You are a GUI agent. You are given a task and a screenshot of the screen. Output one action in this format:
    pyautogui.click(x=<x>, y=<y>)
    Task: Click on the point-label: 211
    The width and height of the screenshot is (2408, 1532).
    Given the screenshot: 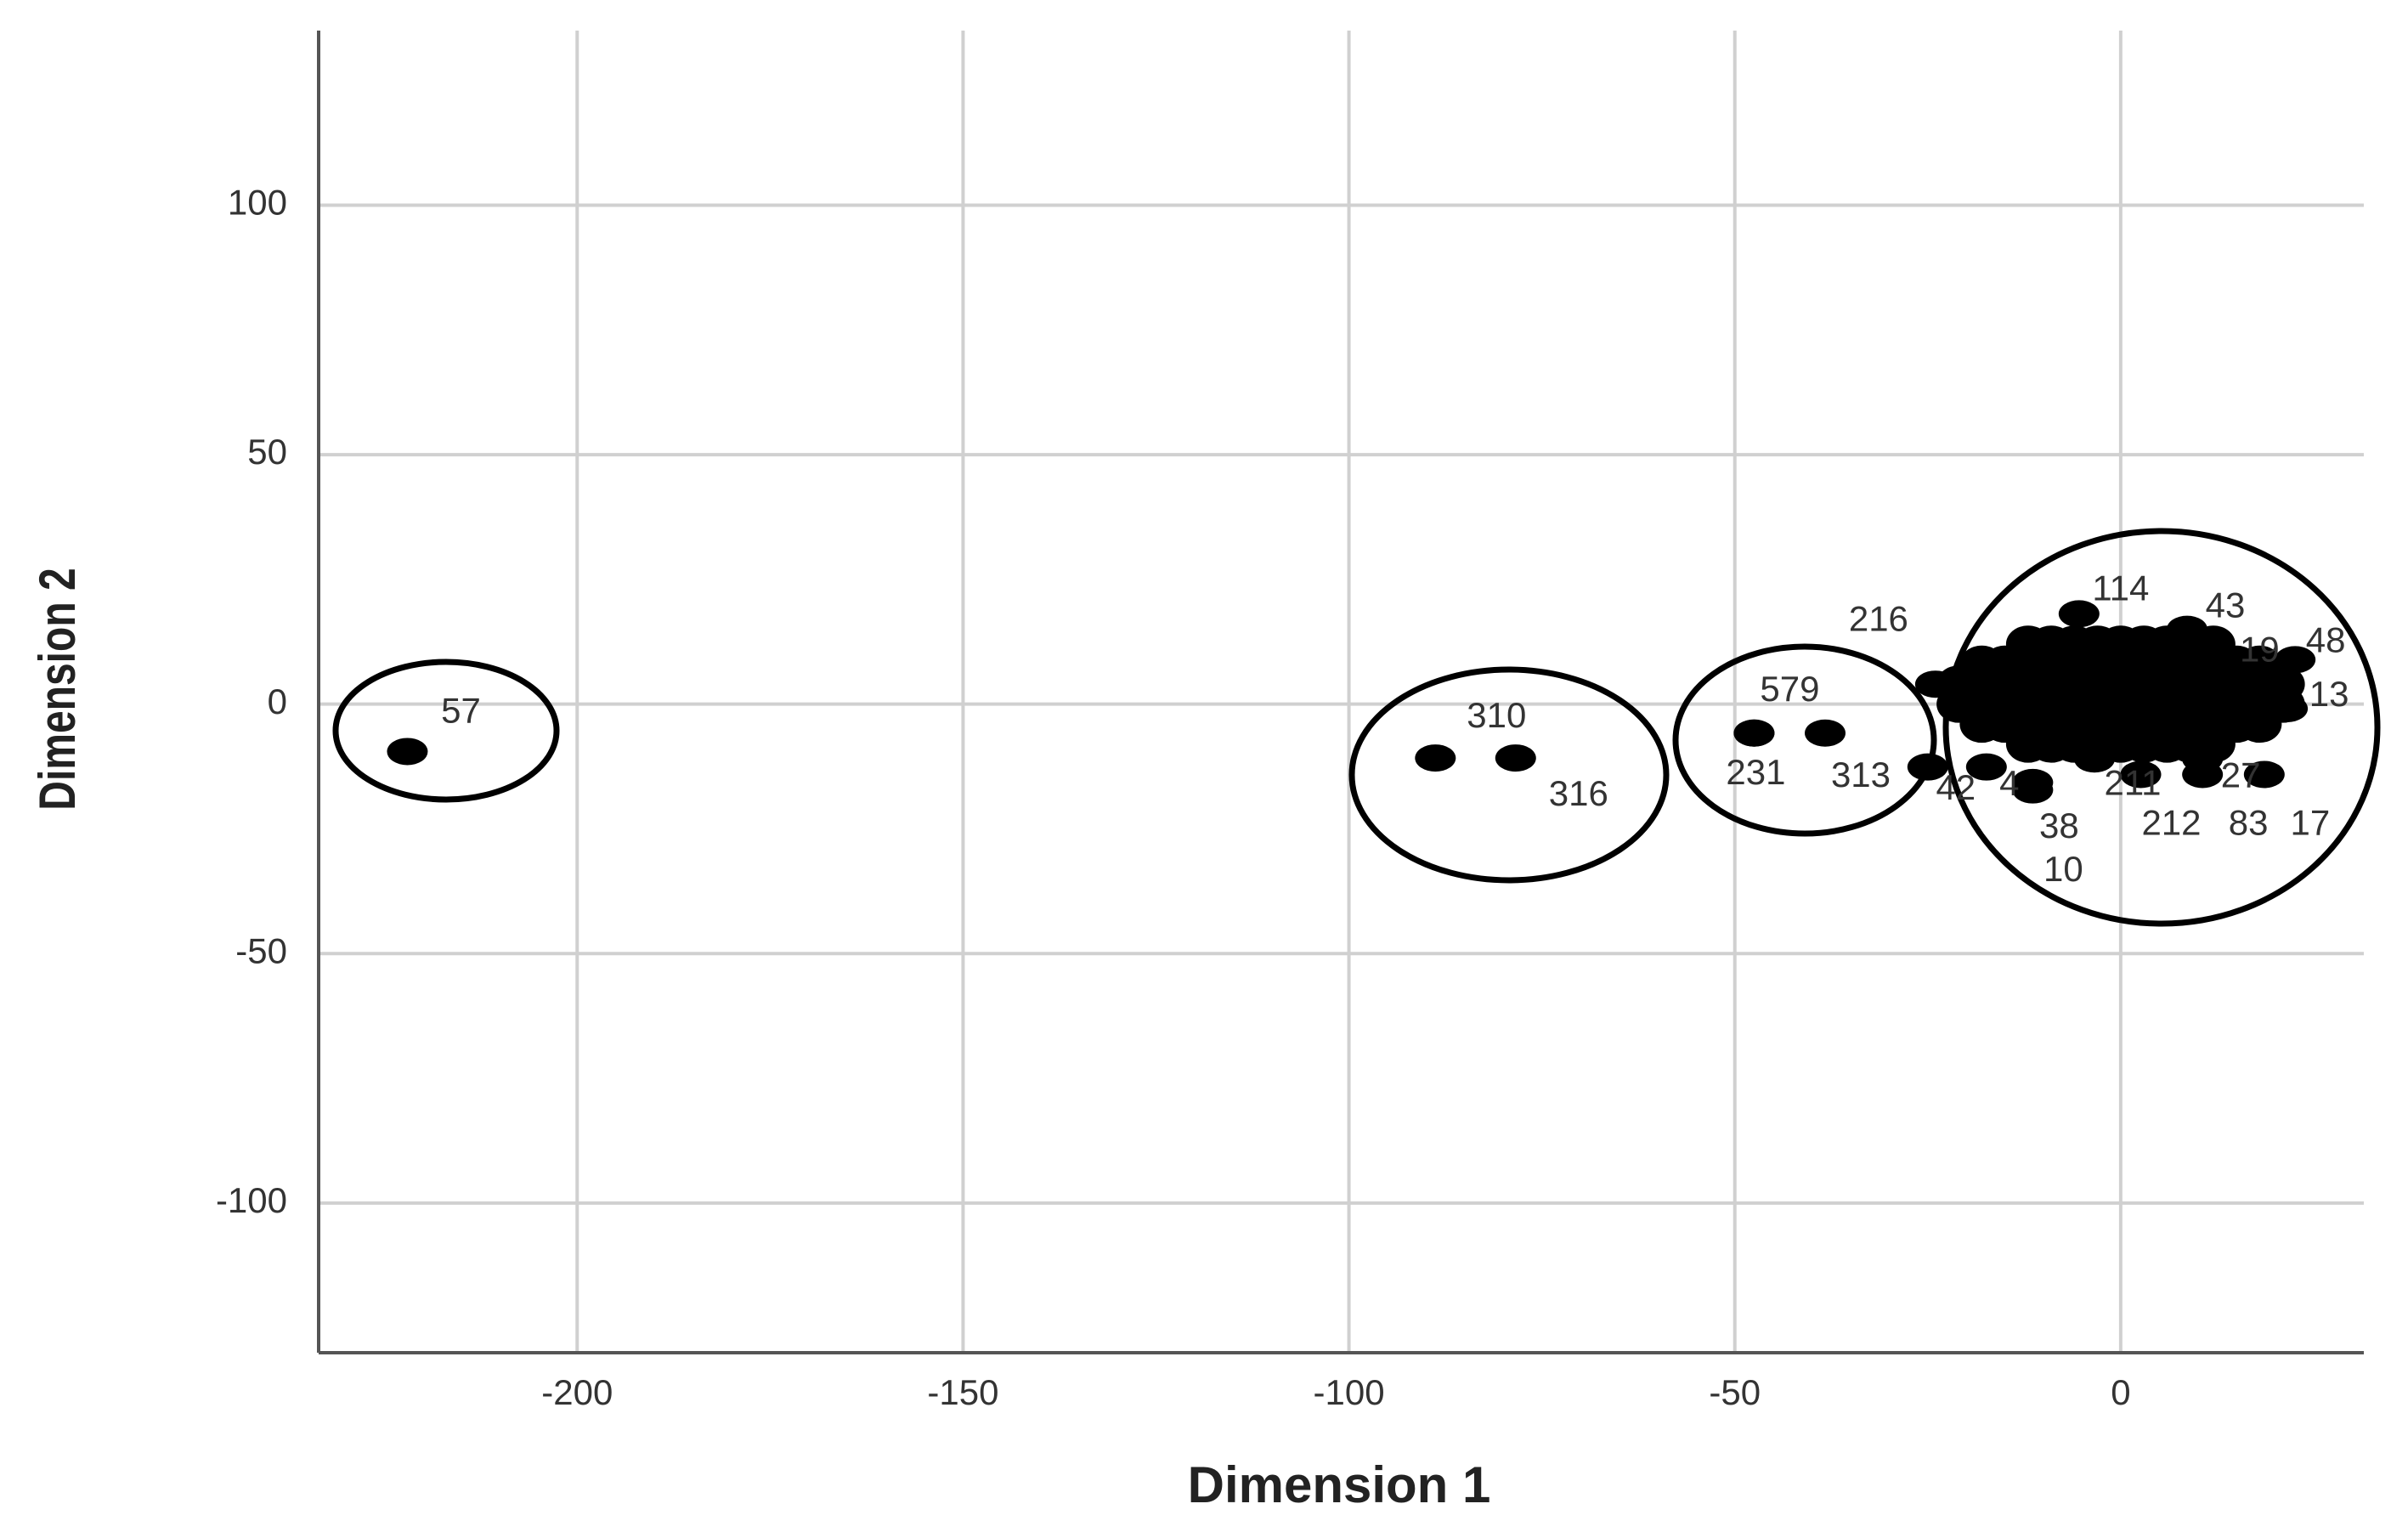 What is the action you would take?
    pyautogui.click(x=2133, y=782)
    